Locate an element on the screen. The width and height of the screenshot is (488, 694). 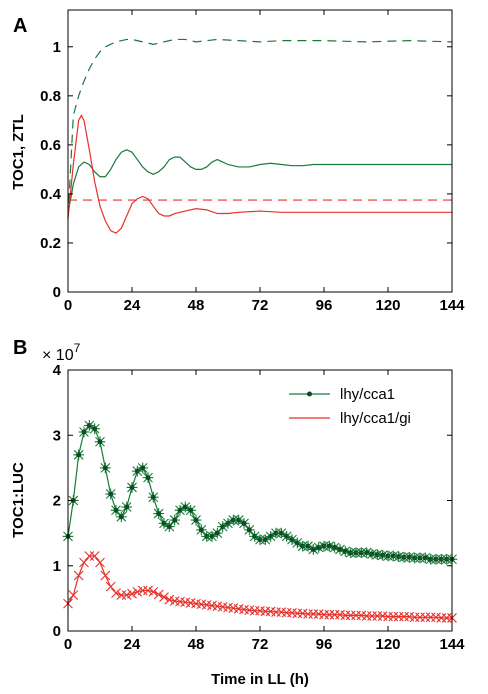
panel-b-y-tick-label: 4 is located at coordinates (57, 370).